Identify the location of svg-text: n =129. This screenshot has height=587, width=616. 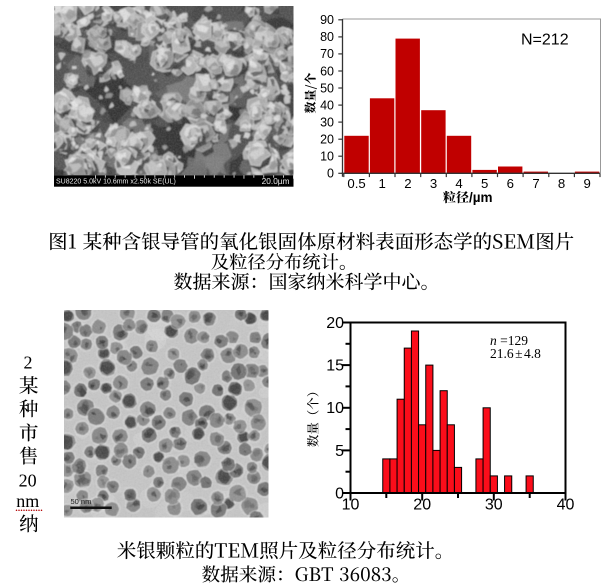
(509, 340).